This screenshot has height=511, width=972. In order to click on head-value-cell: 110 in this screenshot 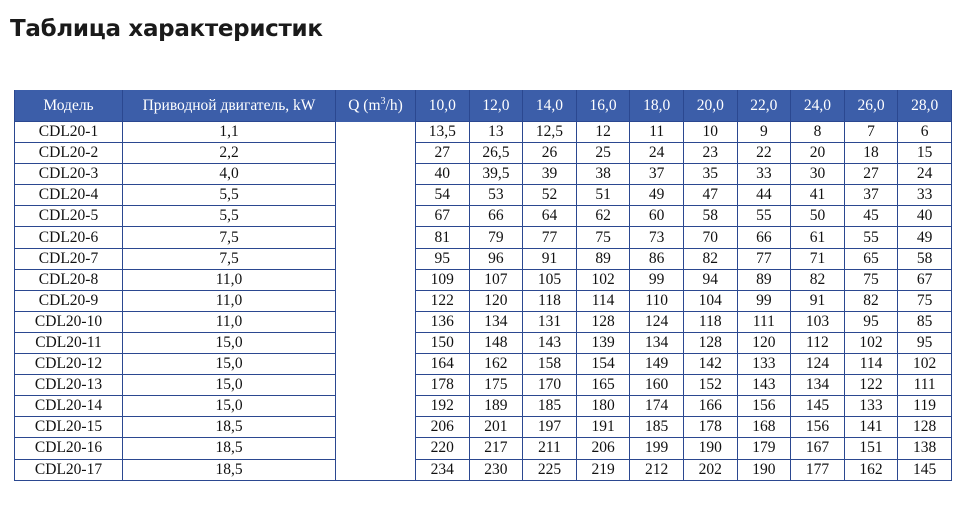, I will do `click(656, 300)`.